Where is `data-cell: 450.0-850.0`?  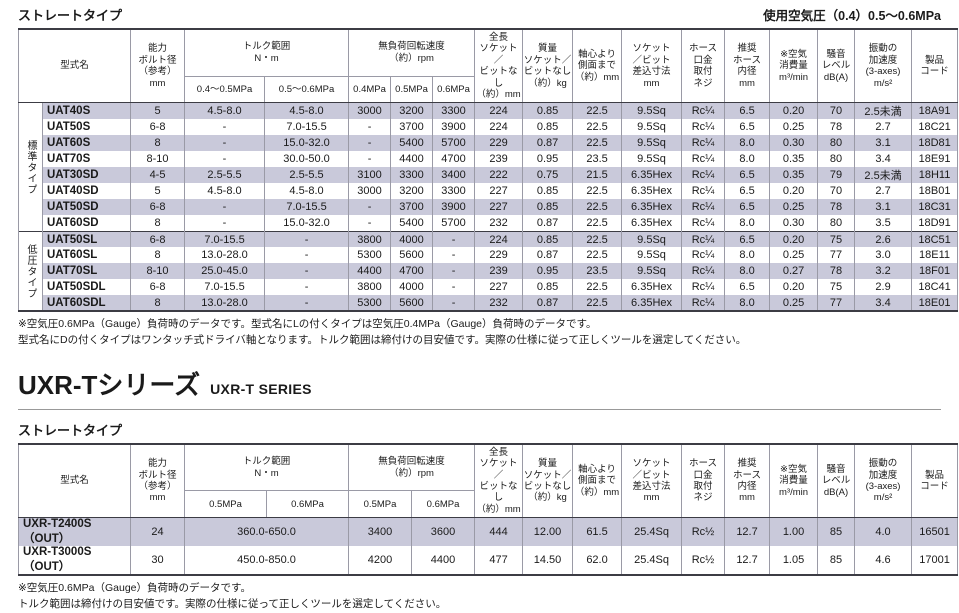
data-cell: 450.0-850.0 is located at coordinates (266, 561).